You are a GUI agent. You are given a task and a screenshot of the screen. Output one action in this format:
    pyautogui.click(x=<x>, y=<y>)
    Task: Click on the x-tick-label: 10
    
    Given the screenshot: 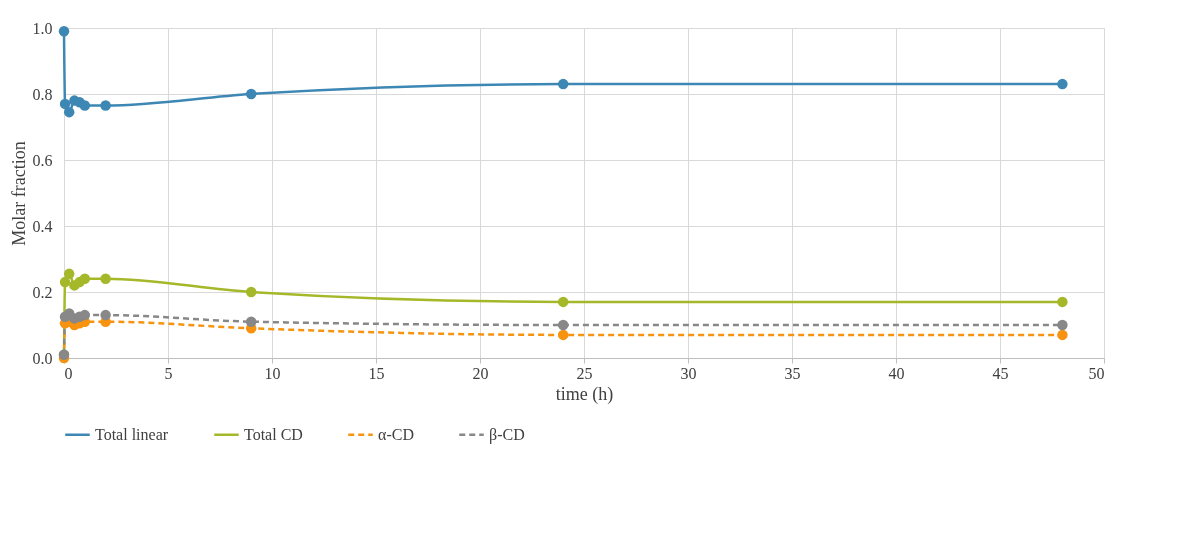 What is the action you would take?
    pyautogui.click(x=272, y=373)
    